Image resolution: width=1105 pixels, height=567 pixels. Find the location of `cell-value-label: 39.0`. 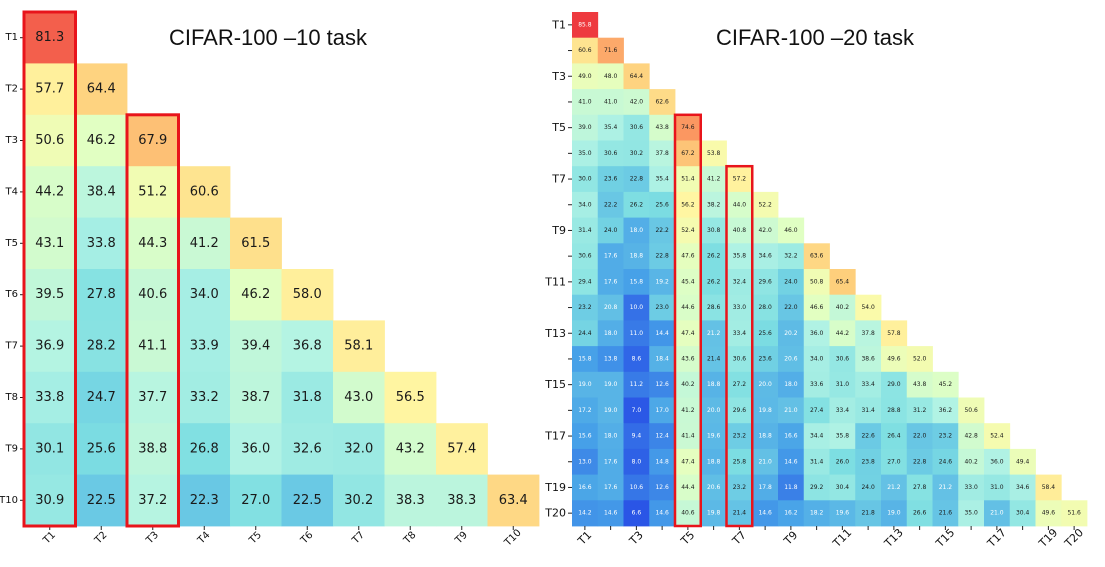

cell-value-label: 39.0 is located at coordinates (585, 127).